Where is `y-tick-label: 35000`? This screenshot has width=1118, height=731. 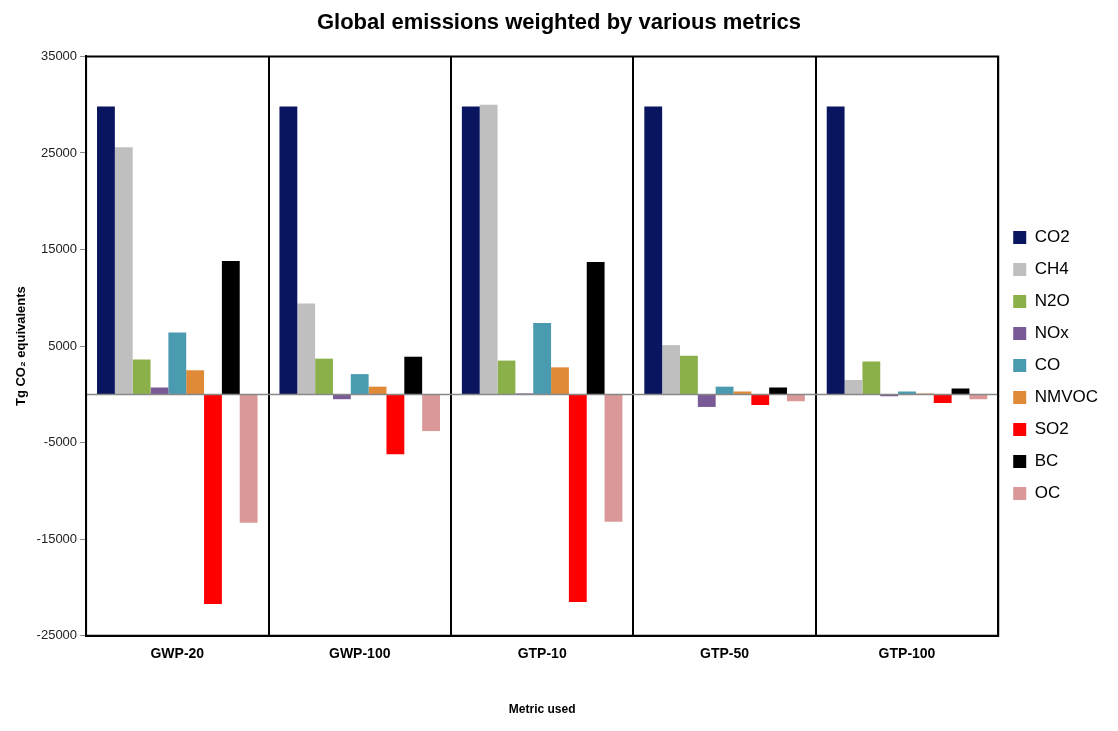 y-tick-label: 35000 is located at coordinates (59, 55).